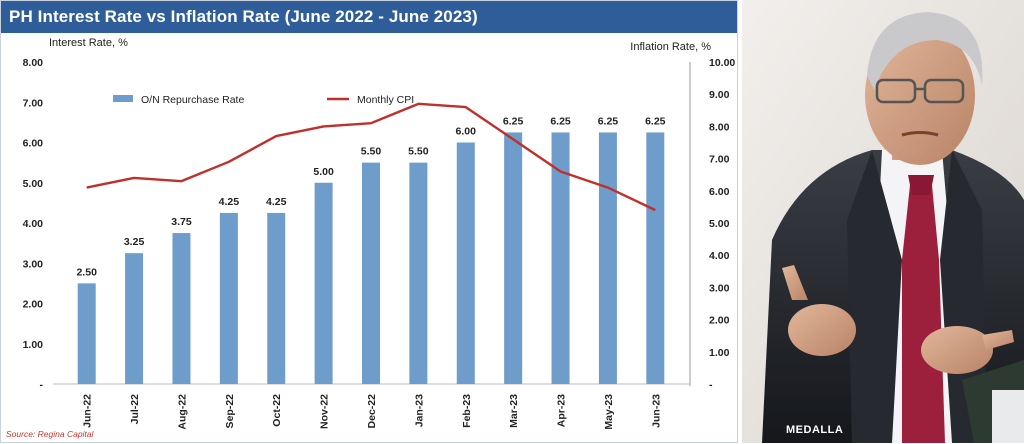 The image size is (1024, 444). Describe the element at coordinates (33, 103) in the screenshot. I see `left-tick-label: 7.00` at that location.